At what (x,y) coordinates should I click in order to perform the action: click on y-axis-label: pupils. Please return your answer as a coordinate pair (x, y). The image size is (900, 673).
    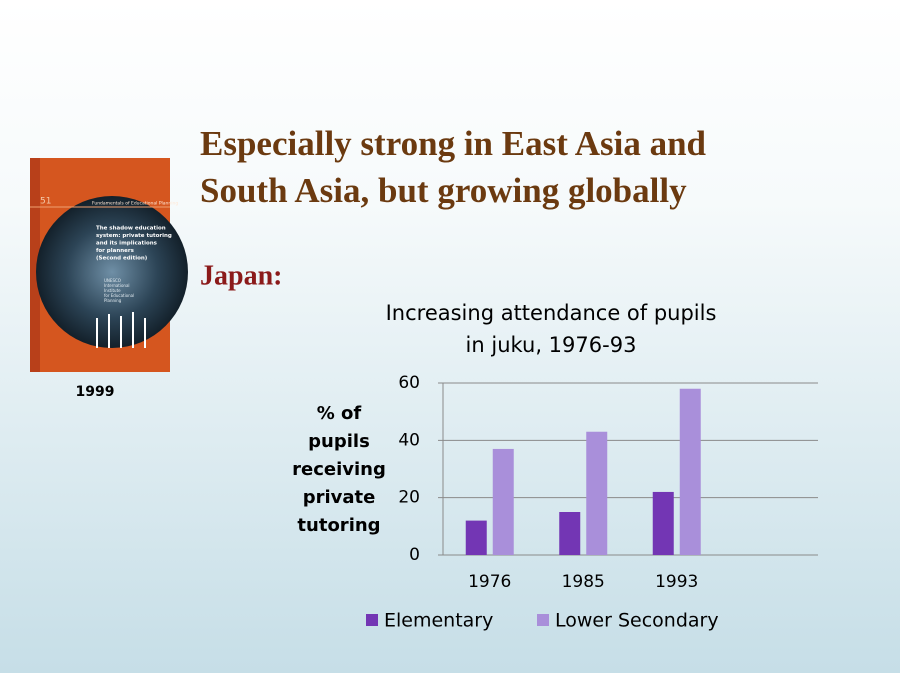
    Looking at the image, I should click on (339, 441).